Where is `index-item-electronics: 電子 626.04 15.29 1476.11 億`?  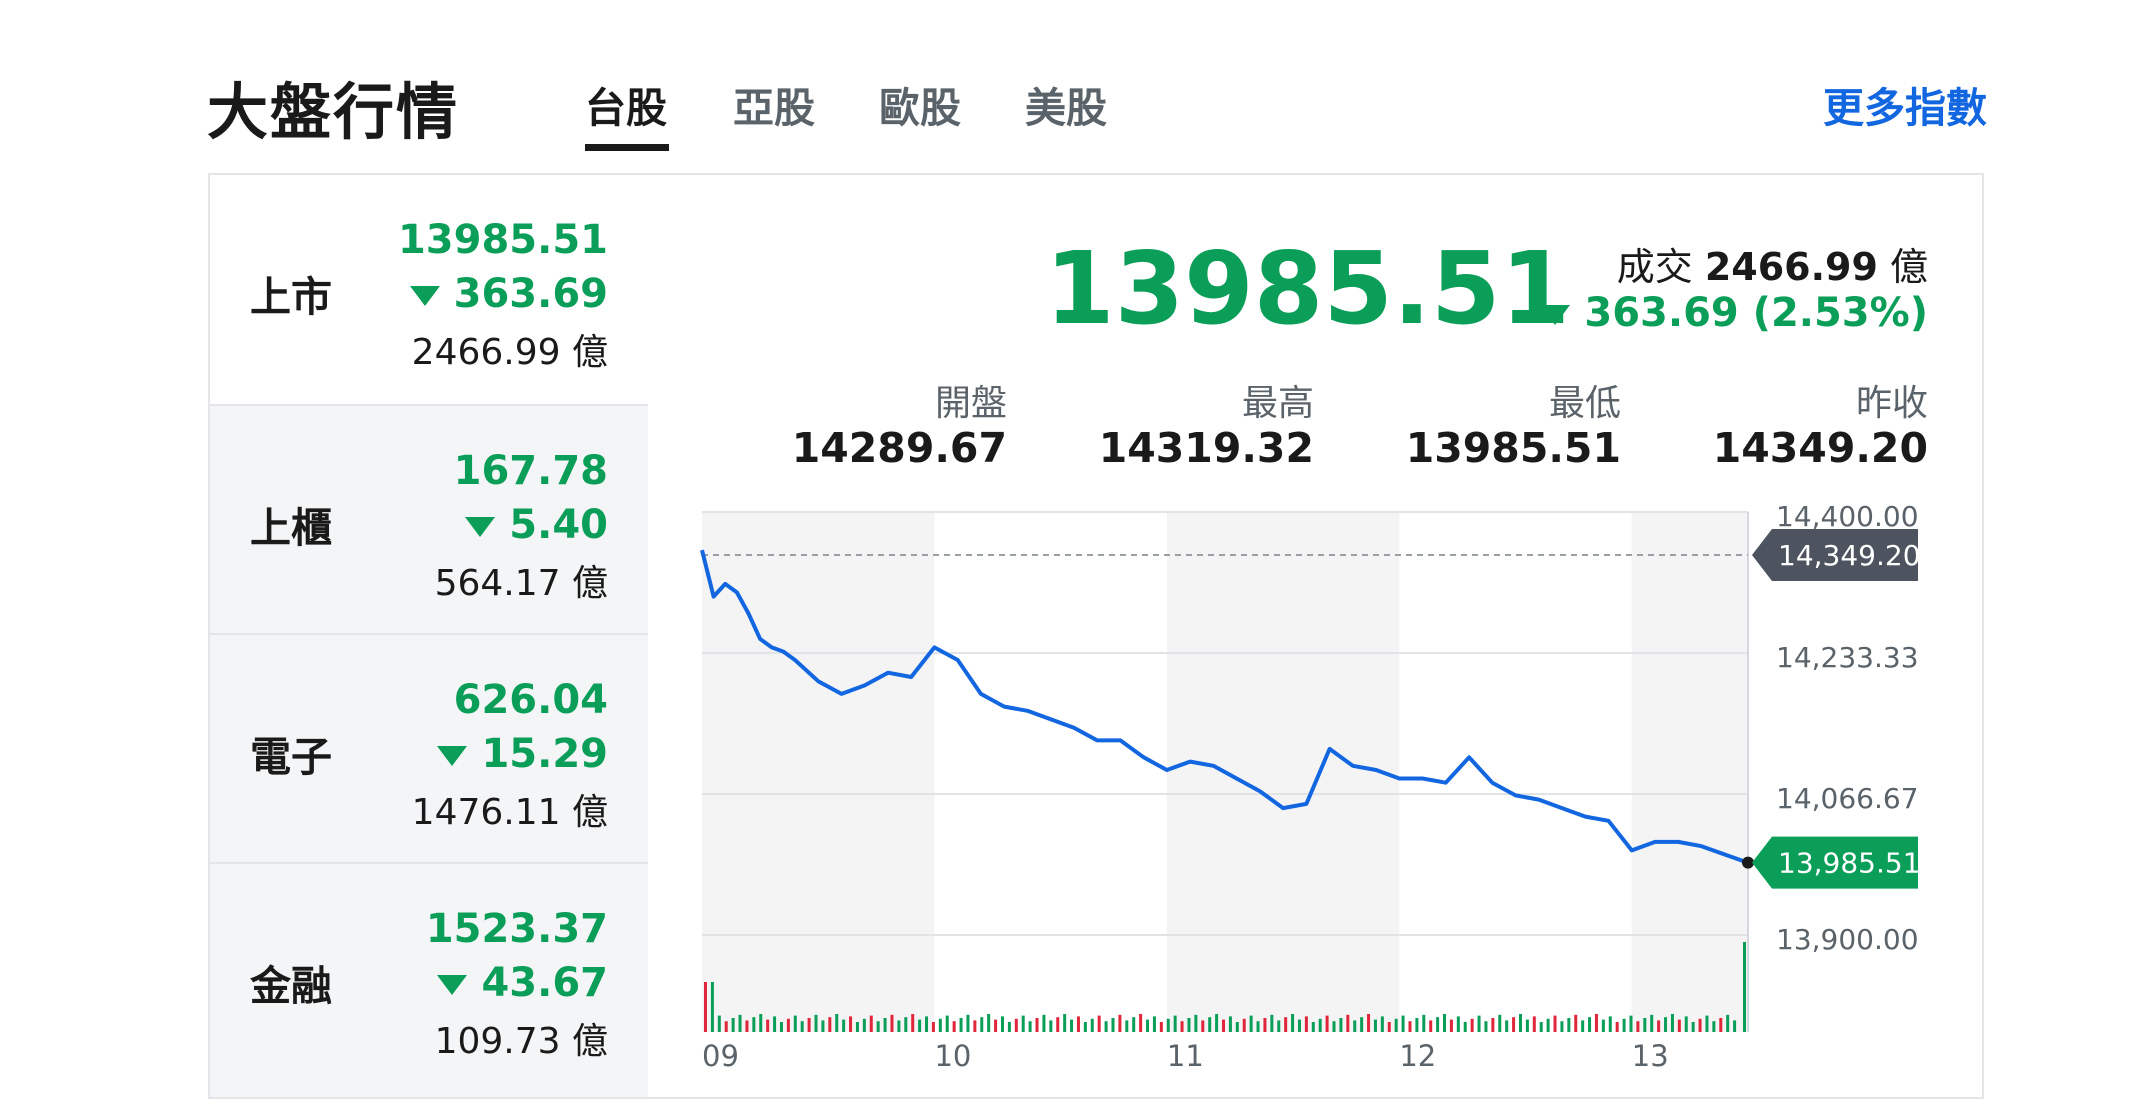
index-item-electronics: 電子 626.04 15.29 1476.11 億 is located at coordinates (429, 747).